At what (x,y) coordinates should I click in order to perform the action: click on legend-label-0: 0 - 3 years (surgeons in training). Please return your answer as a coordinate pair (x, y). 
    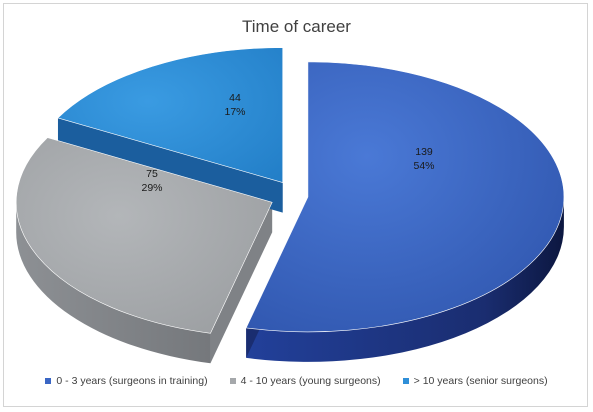
    Looking at the image, I should click on (132, 381).